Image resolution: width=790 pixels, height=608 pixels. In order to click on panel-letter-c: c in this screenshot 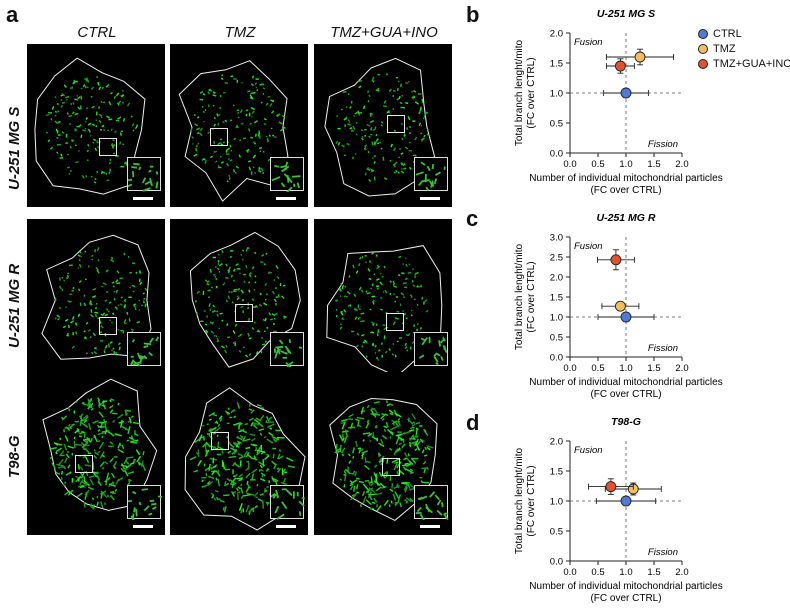, I will do `click(472, 218)`.